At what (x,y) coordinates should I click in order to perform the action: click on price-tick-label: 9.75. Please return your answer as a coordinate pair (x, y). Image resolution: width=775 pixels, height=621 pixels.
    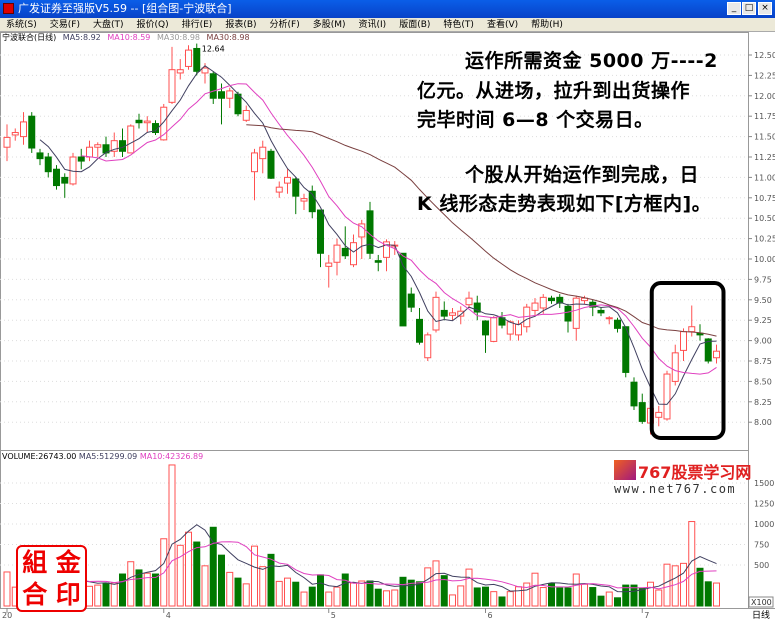
    Looking at the image, I should click on (763, 279).